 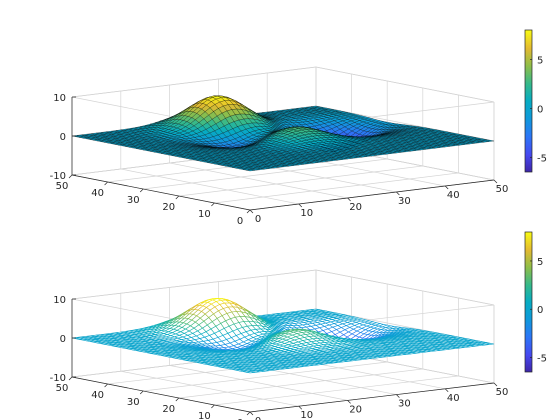 I want to click on x-tick-label: 0, so click(x=258, y=219).